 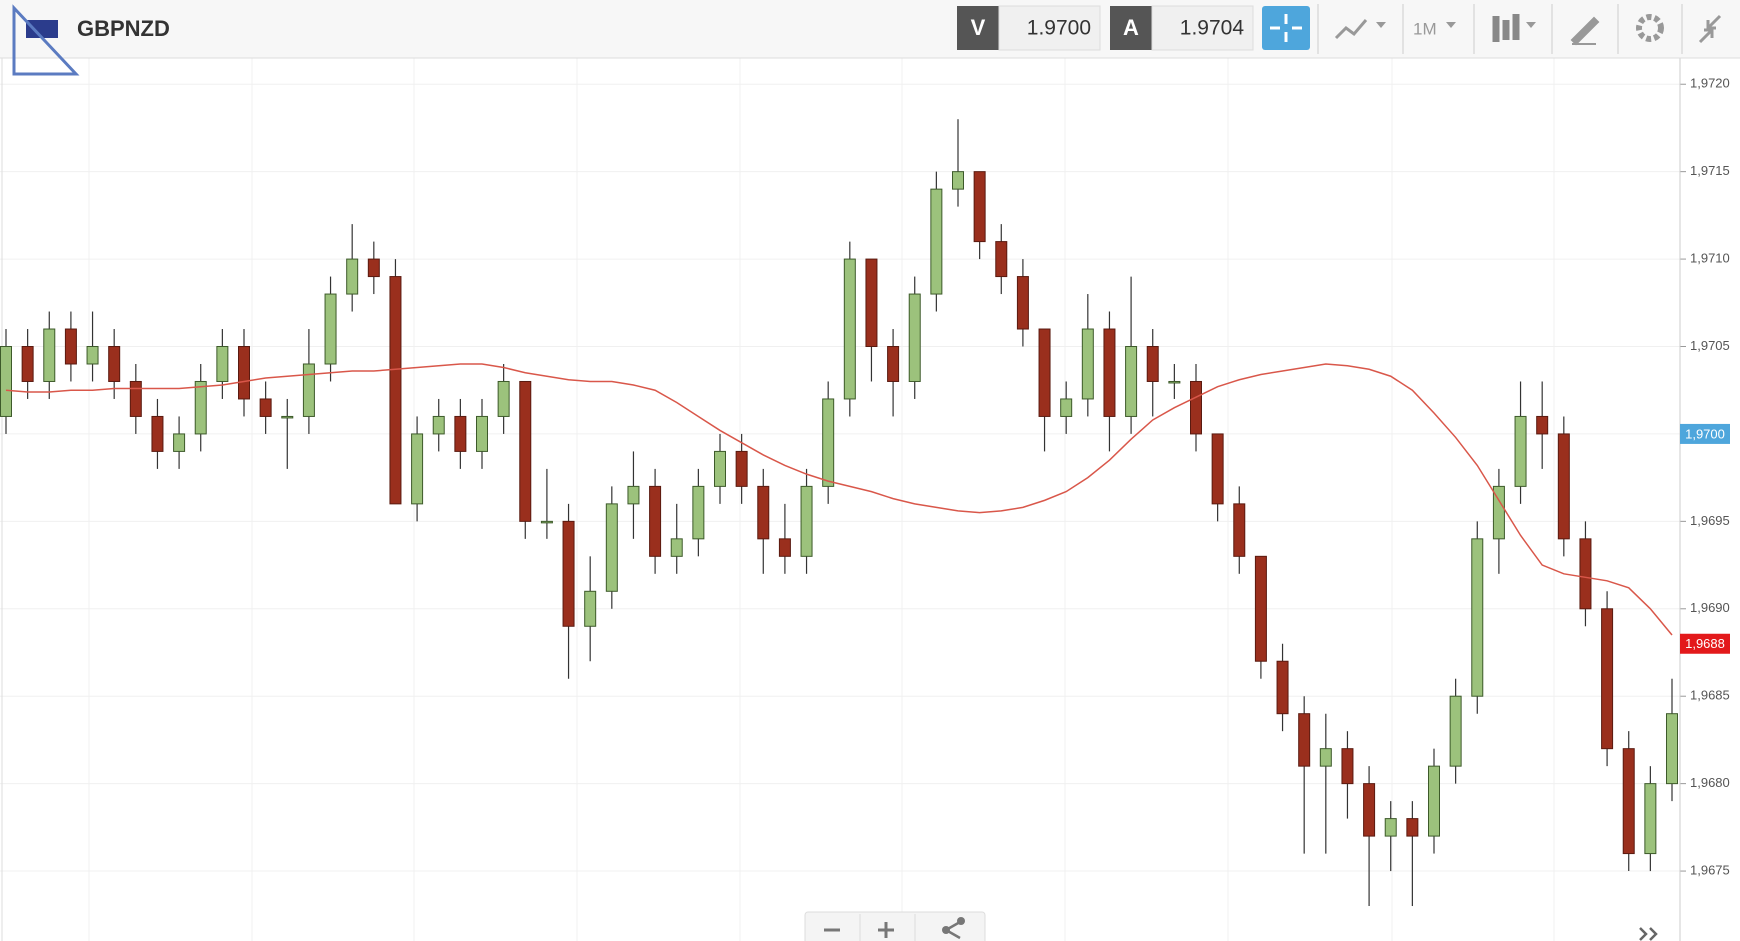 I want to click on toolbar-separators, so click(x=1500, y=29).